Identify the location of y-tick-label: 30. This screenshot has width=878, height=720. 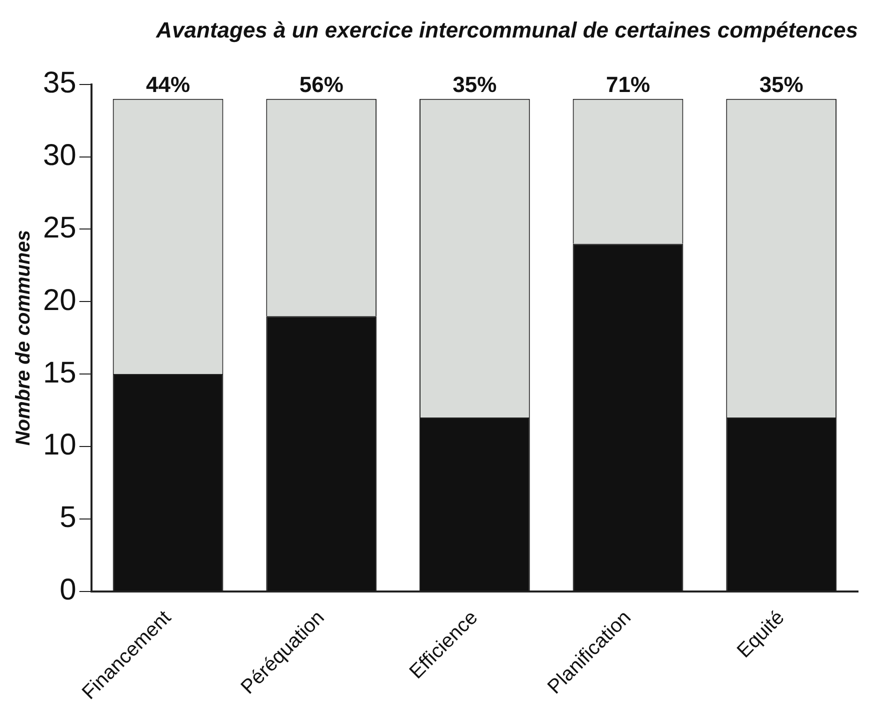
(59, 155).